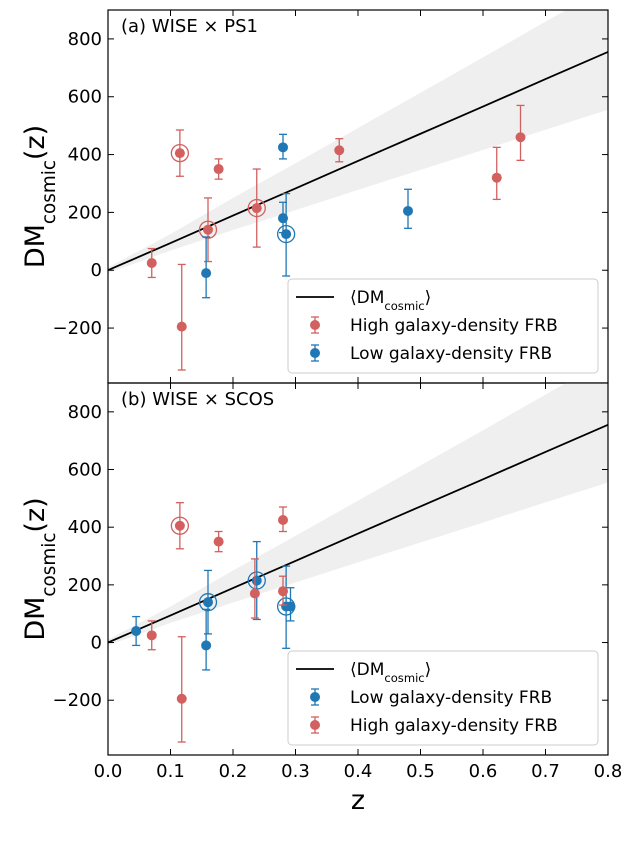 Image resolution: width=636 pixels, height=846 pixels. What do you see at coordinates (358, 771) in the screenshot?
I see `x-tick-label: 0.4` at bounding box center [358, 771].